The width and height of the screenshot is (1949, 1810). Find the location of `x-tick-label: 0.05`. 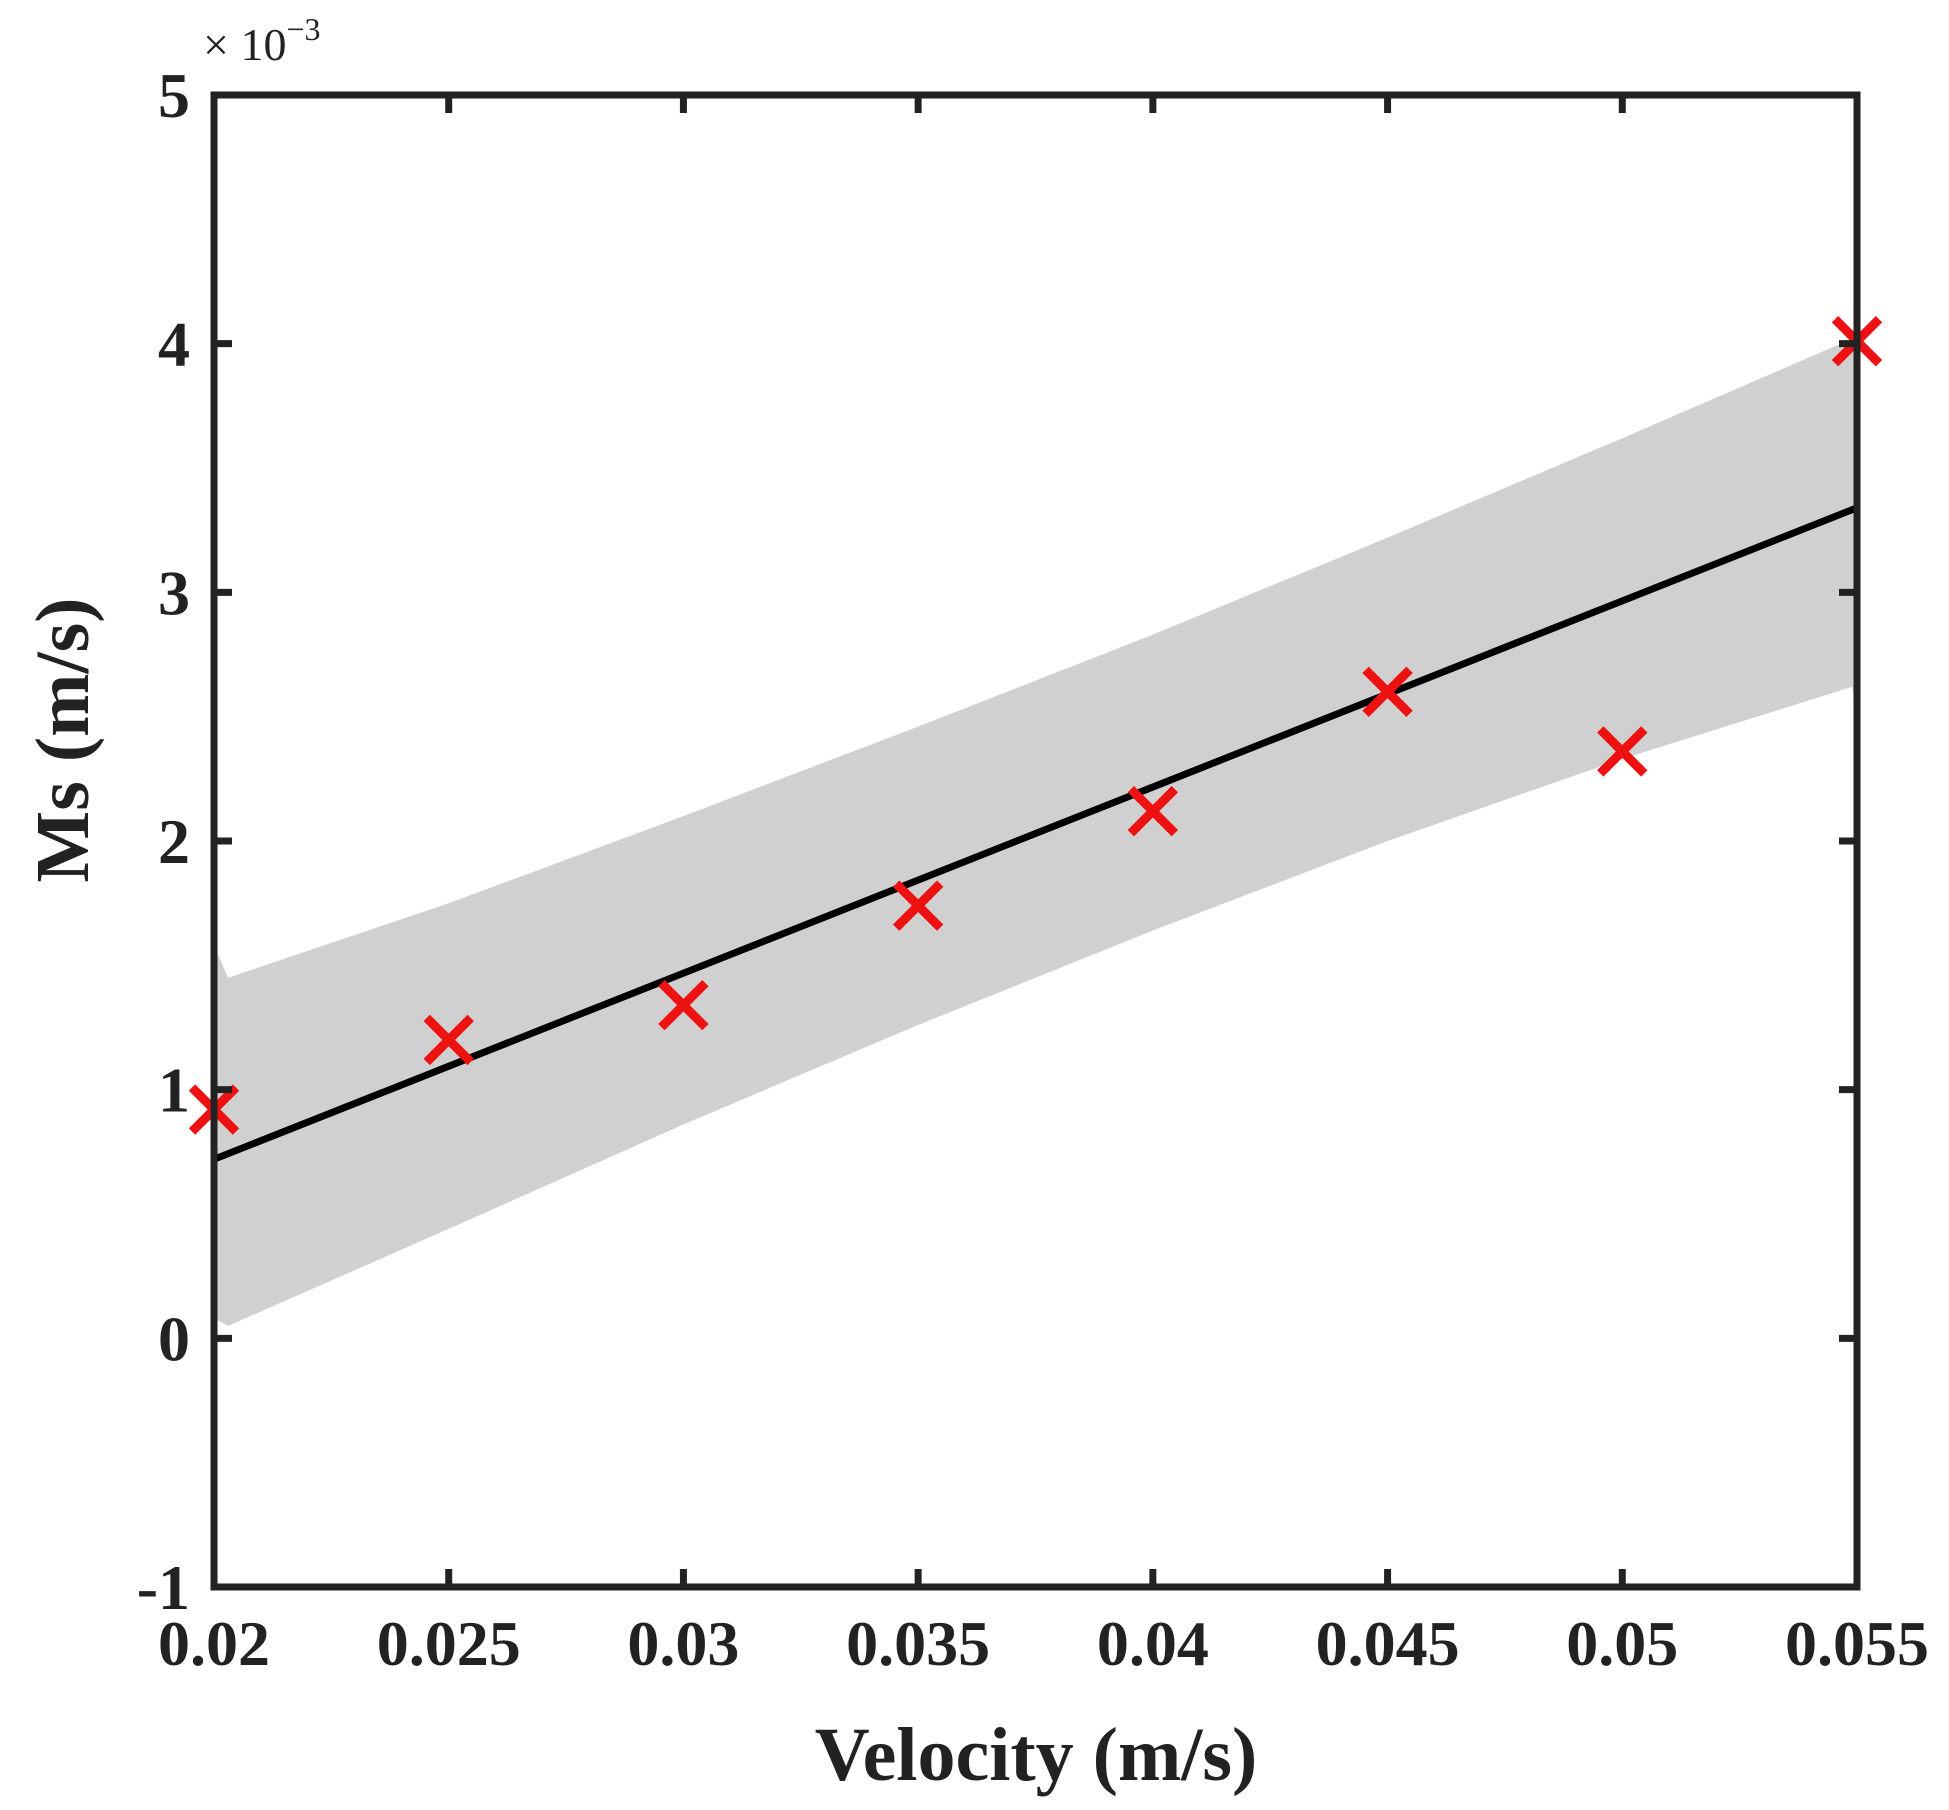

x-tick-label: 0.05 is located at coordinates (1622, 1643).